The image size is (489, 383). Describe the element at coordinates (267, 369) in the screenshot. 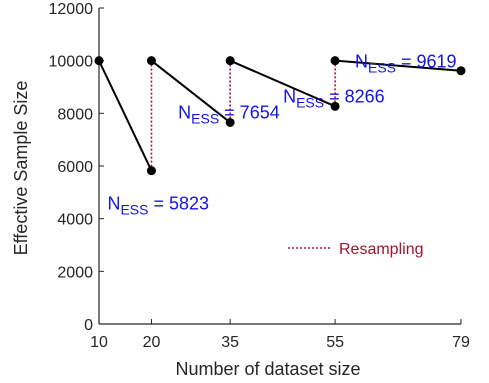

I see `x-axis-label: Number of dataset size` at that location.